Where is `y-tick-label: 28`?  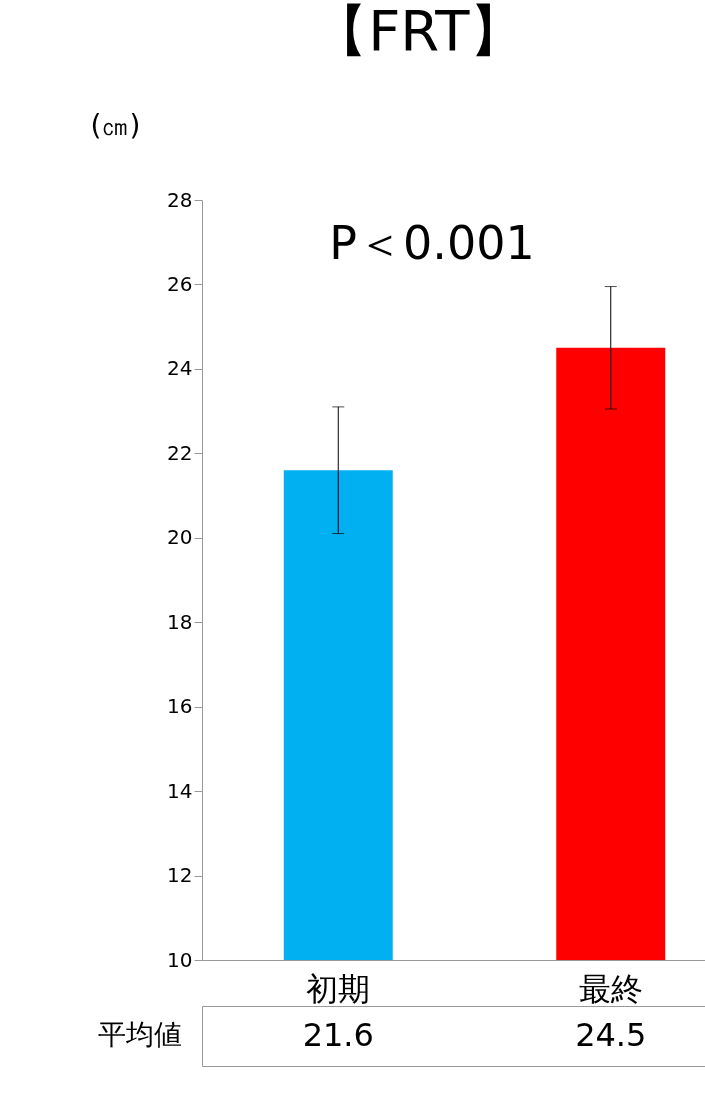
y-tick-label: 28 is located at coordinates (180, 199).